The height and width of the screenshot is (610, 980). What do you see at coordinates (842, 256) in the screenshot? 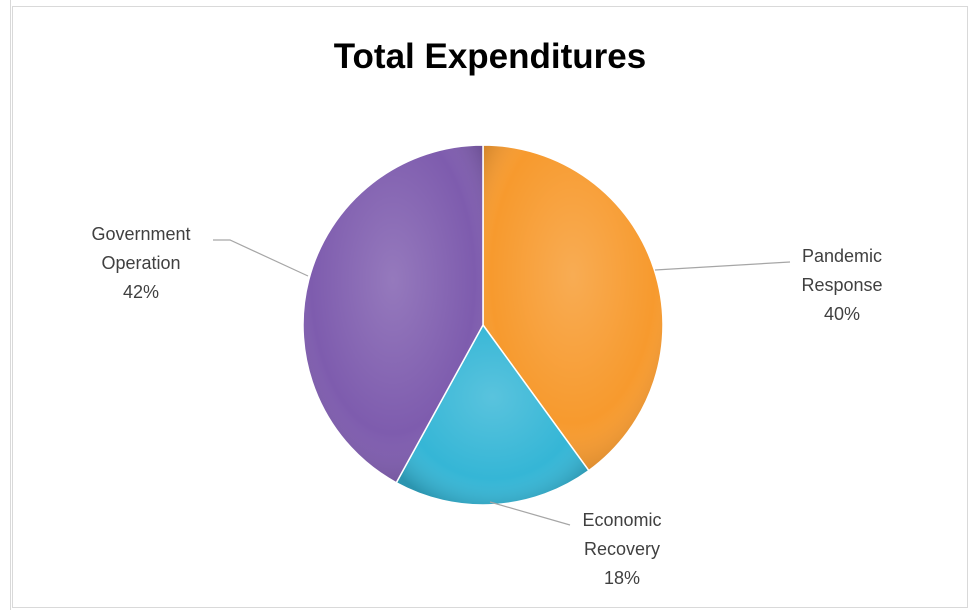
I see `data-label-line: Pandemic` at bounding box center [842, 256].